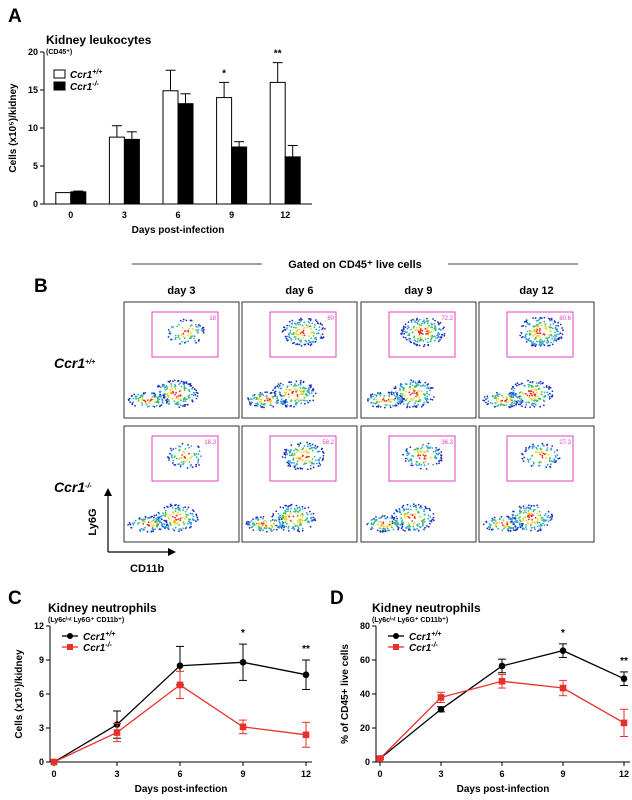 The image size is (632, 800). I want to click on x-tick-label-a: 3, so click(124, 215).